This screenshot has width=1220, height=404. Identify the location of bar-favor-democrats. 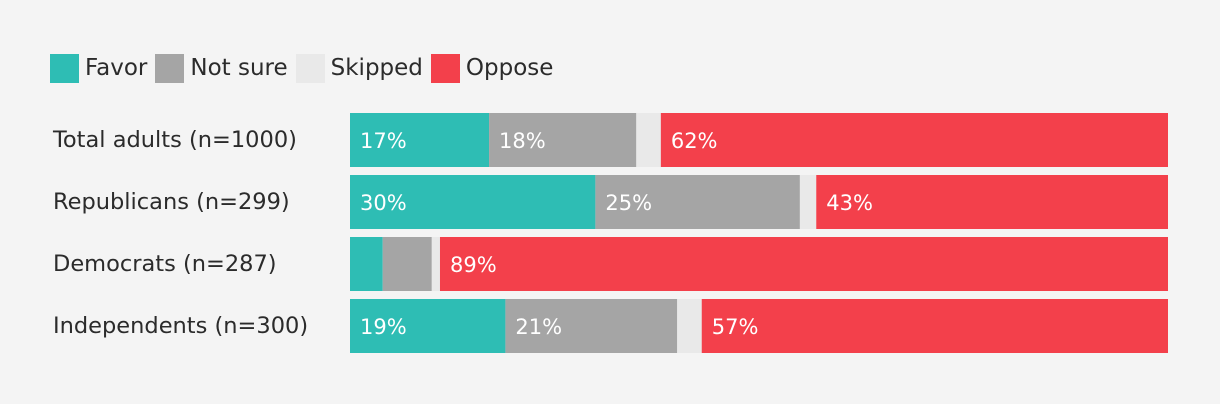
(366, 264).